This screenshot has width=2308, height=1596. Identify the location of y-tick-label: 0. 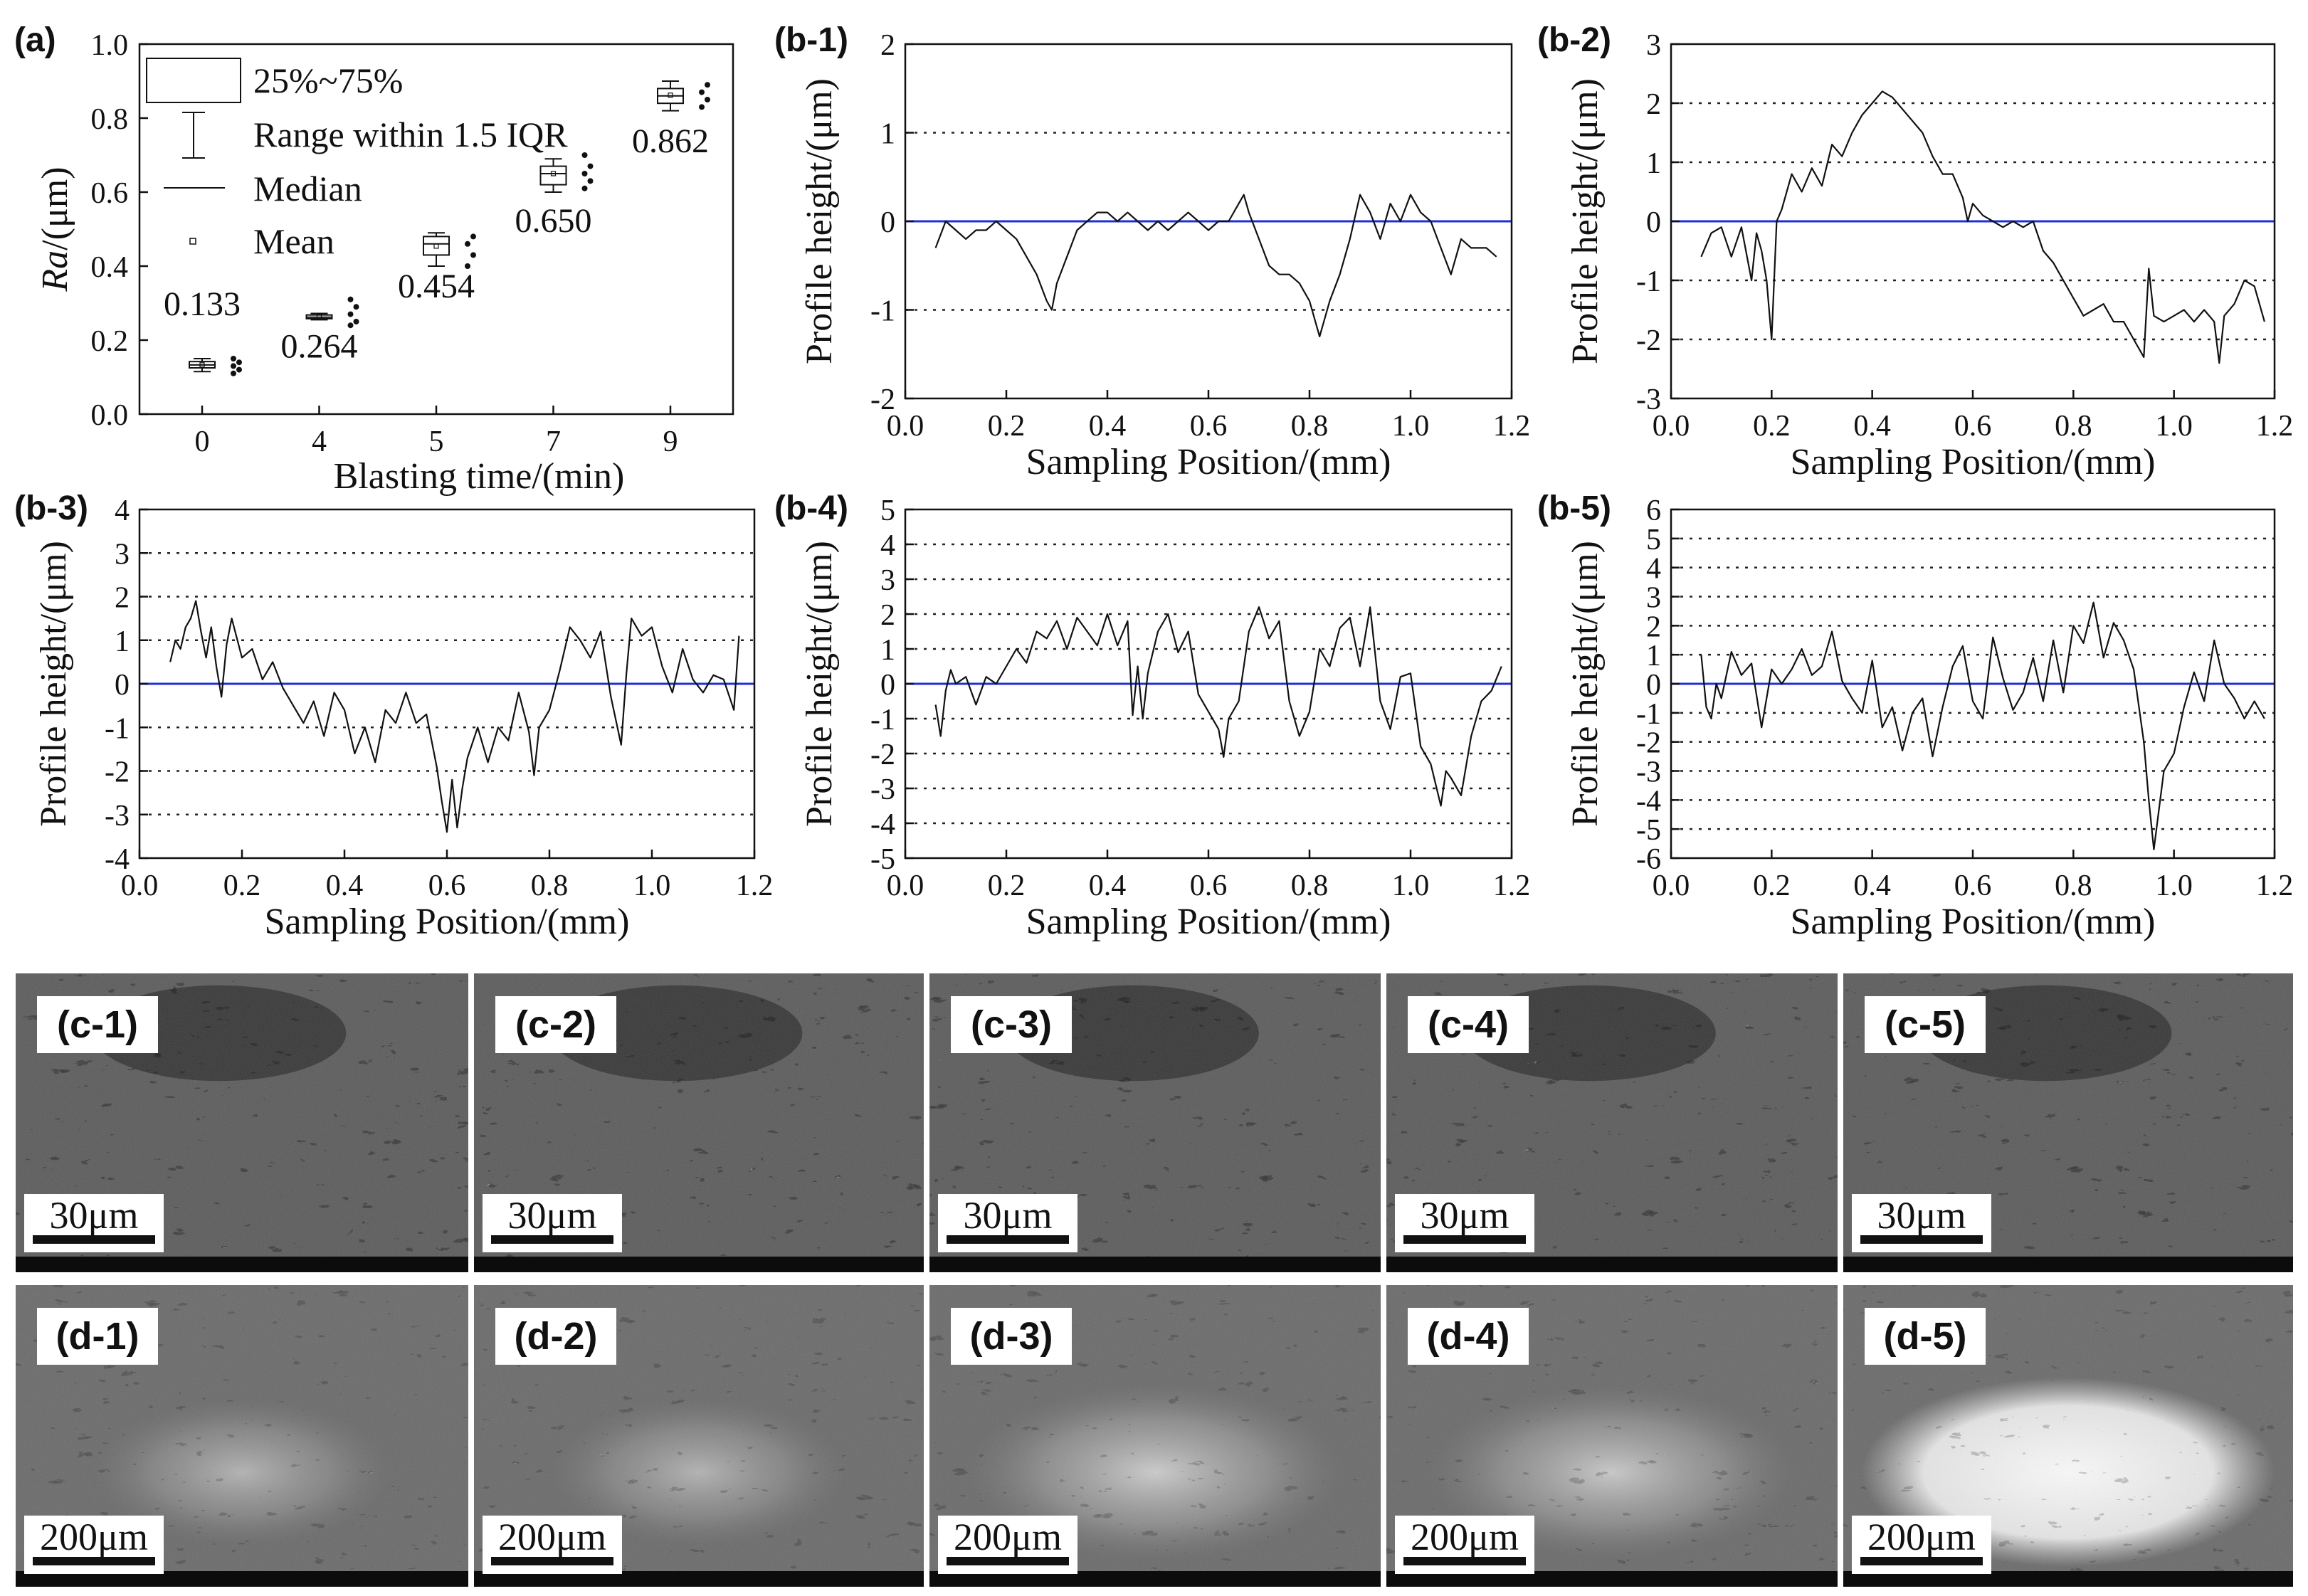
(888, 686).